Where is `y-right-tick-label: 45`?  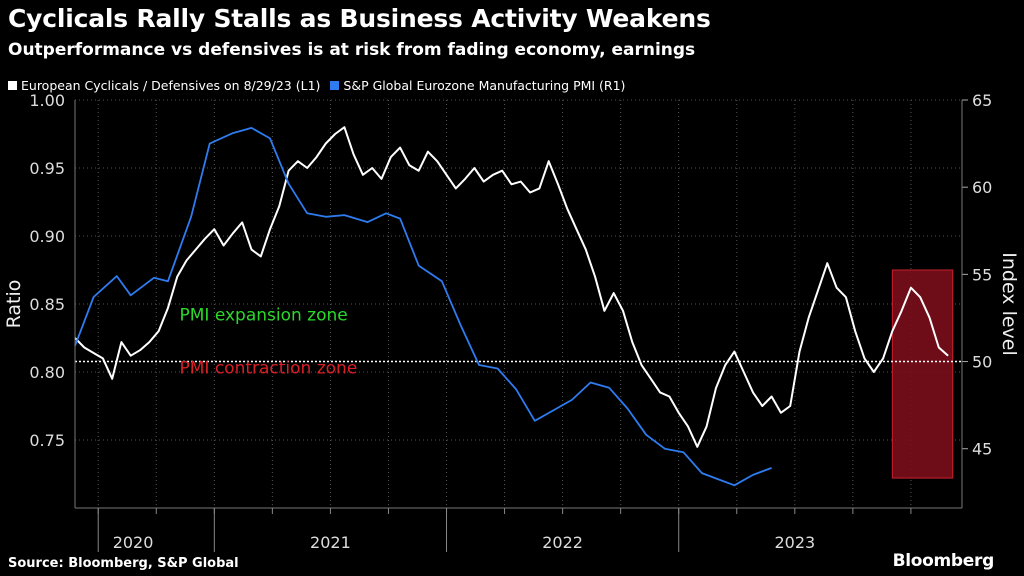
y-right-tick-label: 45 is located at coordinates (982, 449).